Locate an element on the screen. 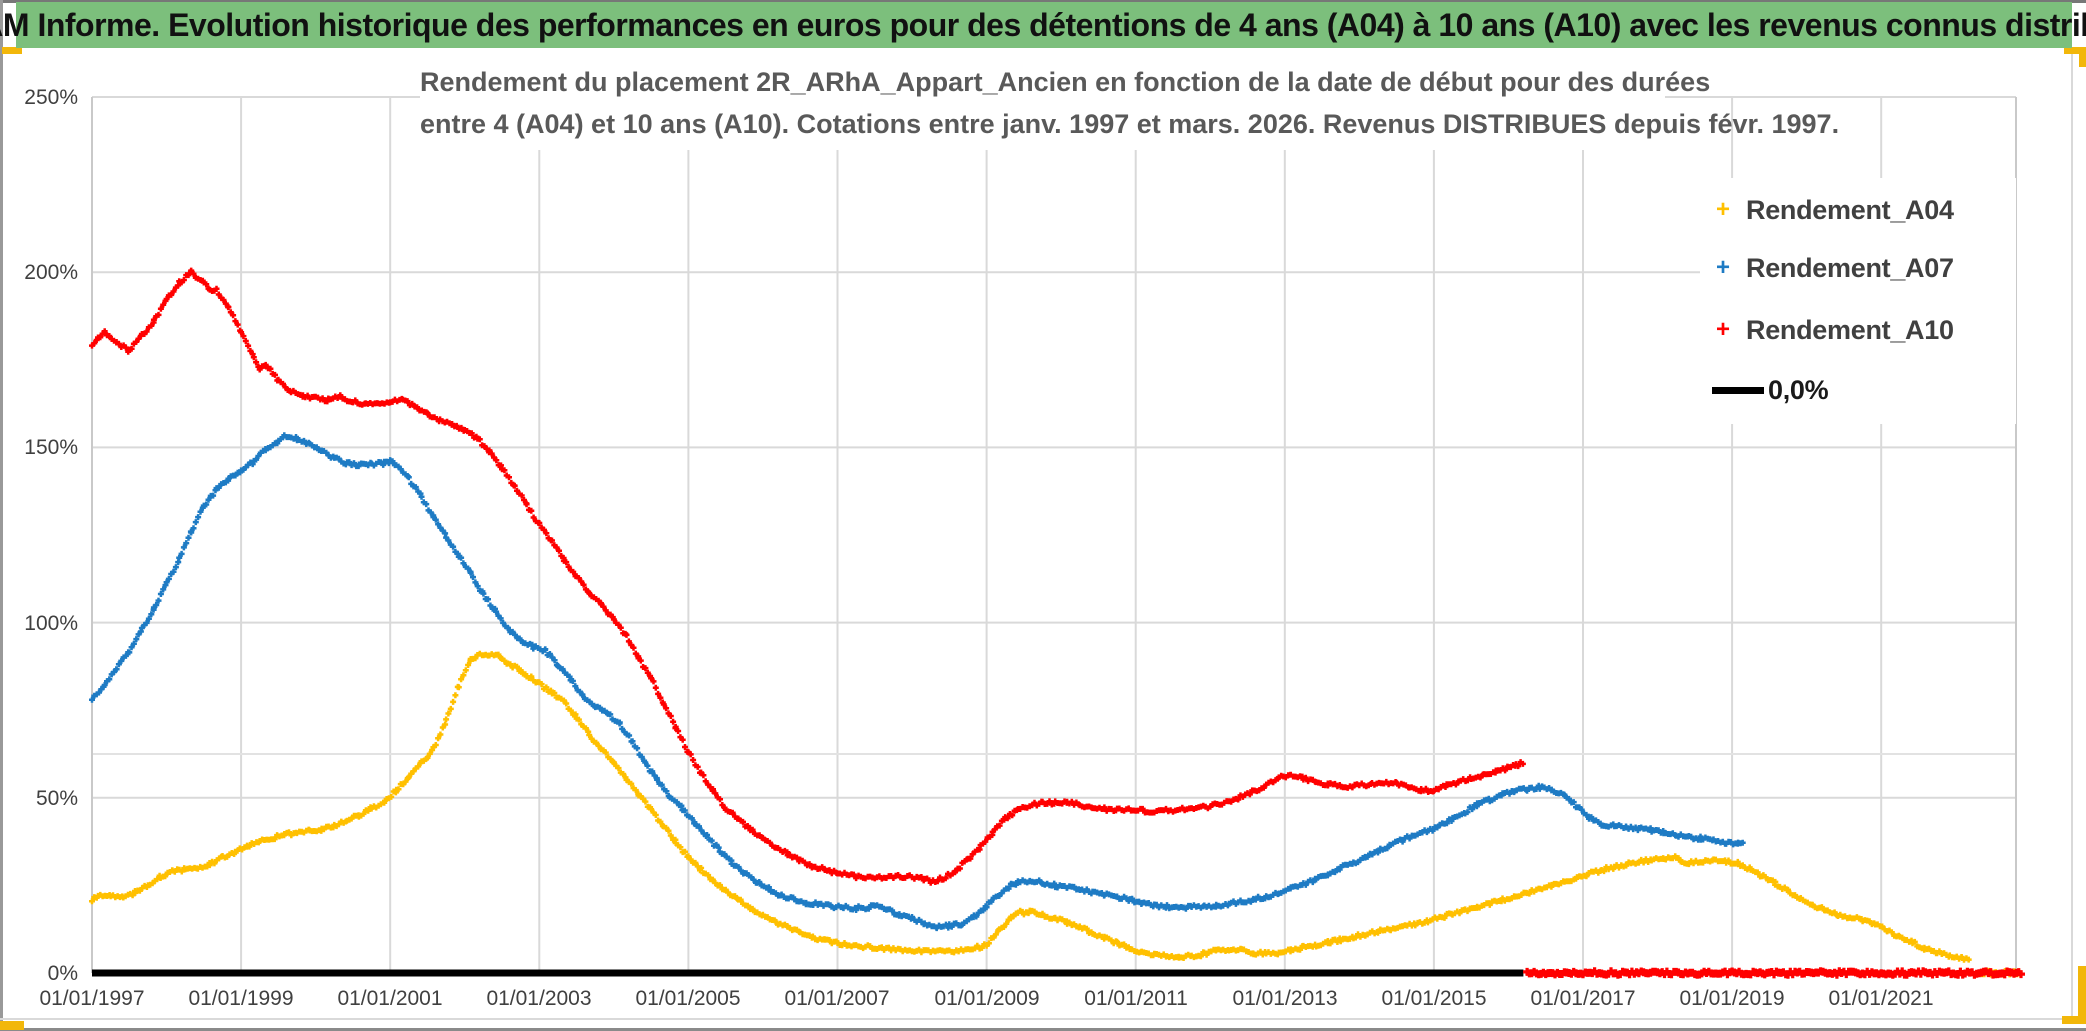  legend-label: Rendement_A10 is located at coordinates (1850, 329).